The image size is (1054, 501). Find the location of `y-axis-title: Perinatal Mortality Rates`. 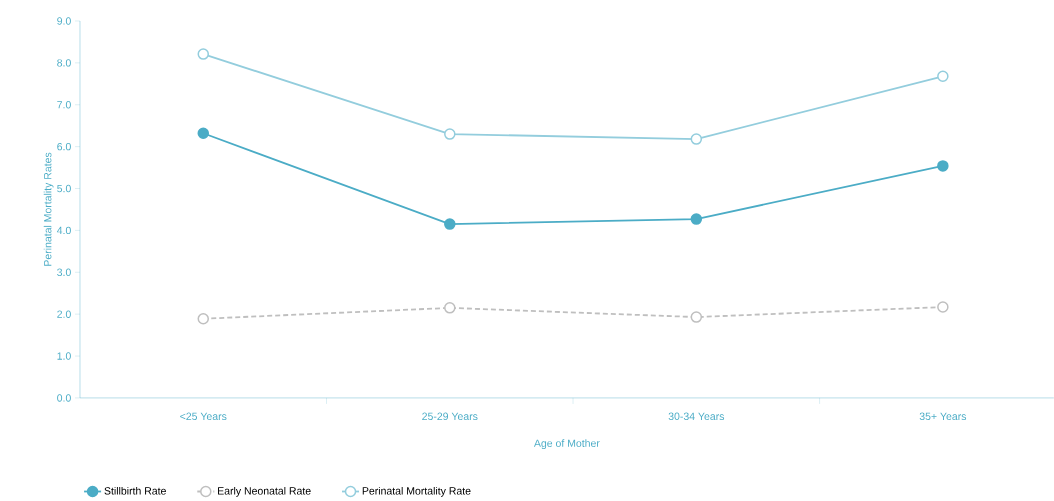

y-axis-title: Perinatal Mortality Rates is located at coordinates (48, 209).